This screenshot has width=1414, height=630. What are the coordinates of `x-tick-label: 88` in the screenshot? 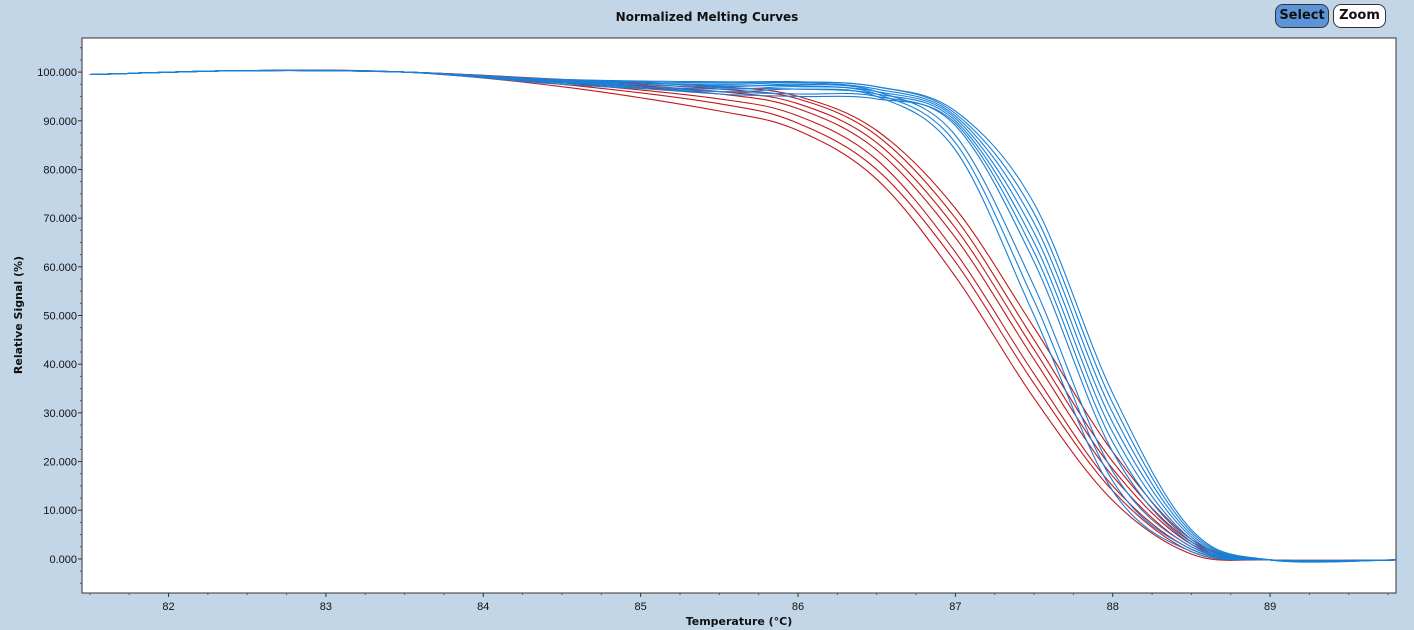 It's located at (1113, 607).